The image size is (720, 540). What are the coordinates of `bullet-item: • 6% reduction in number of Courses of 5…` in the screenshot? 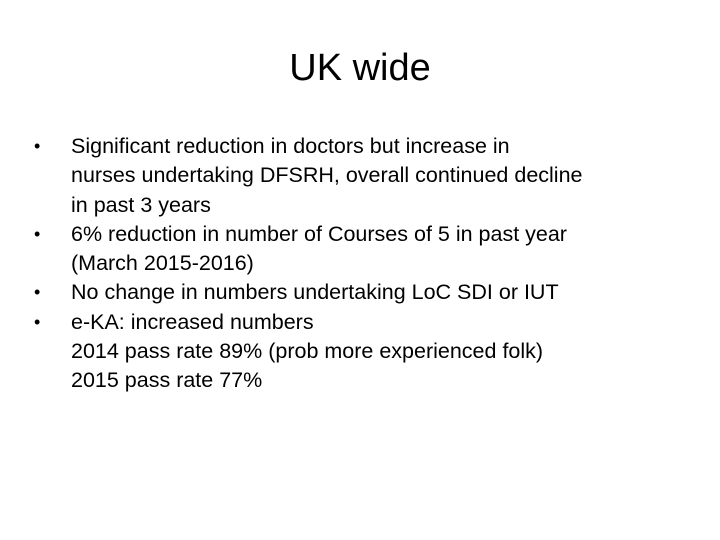 It's located at (359, 249).